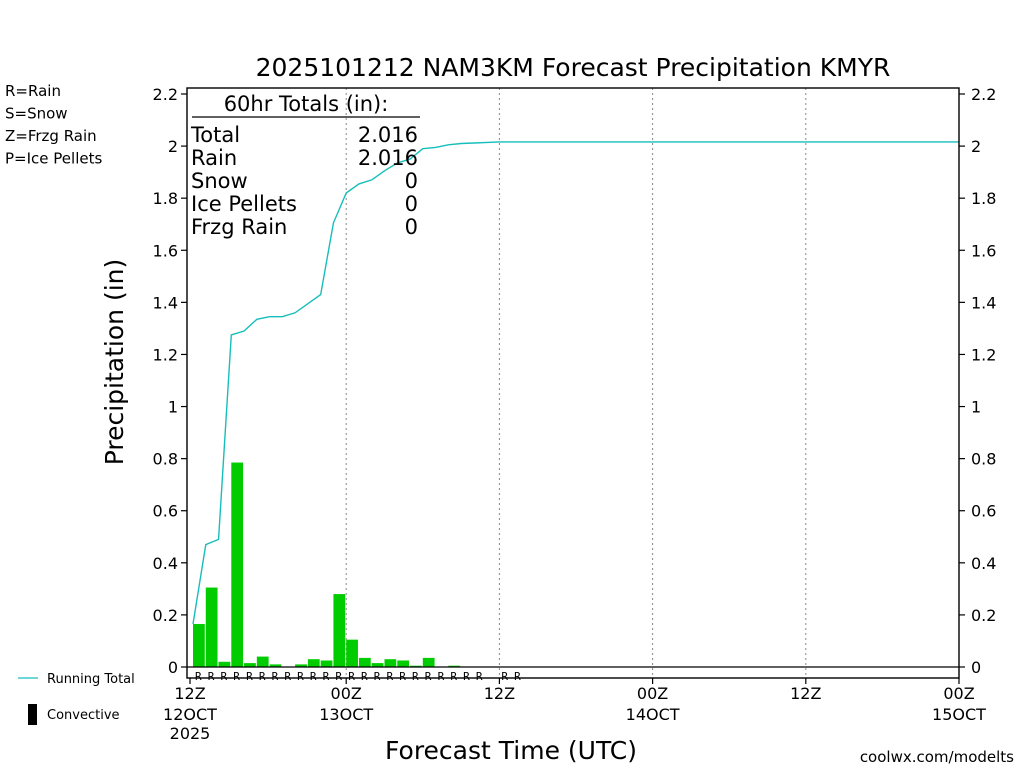 This screenshot has height=768, width=1024. I want to click on y-tick-label-right: 1.6, so click(983, 250).